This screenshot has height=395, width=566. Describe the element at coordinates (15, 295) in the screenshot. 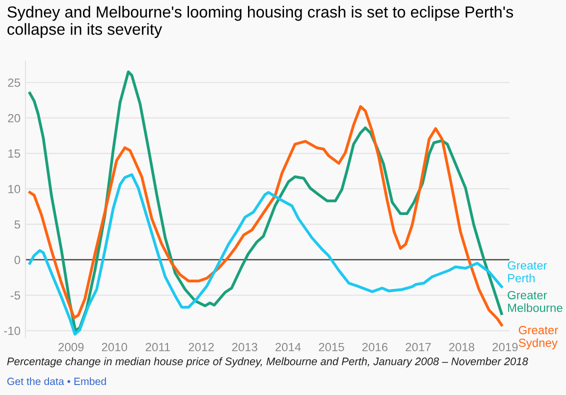

I see `y-tick-label: -5` at that location.